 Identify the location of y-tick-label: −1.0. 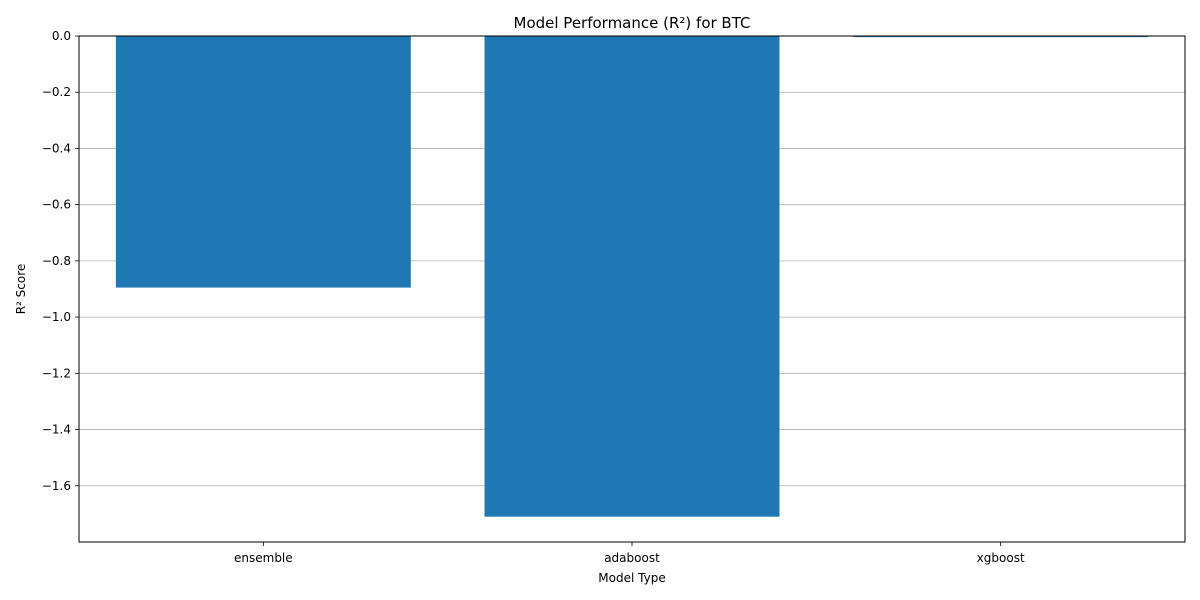
(56, 317).